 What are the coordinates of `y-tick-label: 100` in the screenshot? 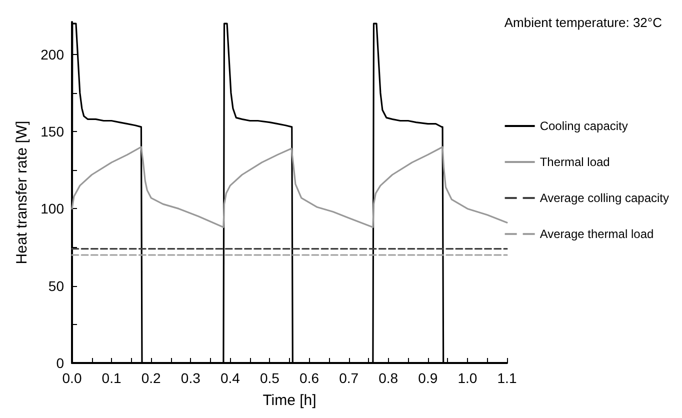 It's located at (52, 208).